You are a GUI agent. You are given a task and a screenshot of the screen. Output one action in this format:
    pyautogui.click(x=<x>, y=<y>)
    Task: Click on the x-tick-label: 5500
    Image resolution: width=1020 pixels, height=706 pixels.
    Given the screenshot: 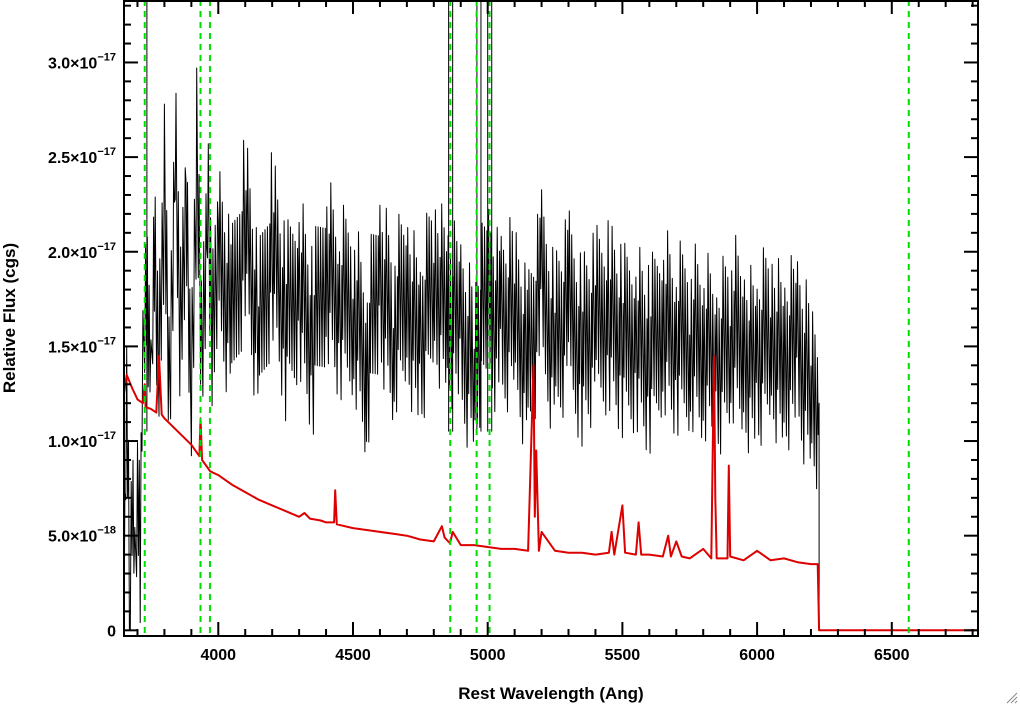 What is the action you would take?
    pyautogui.click(x=623, y=655)
    